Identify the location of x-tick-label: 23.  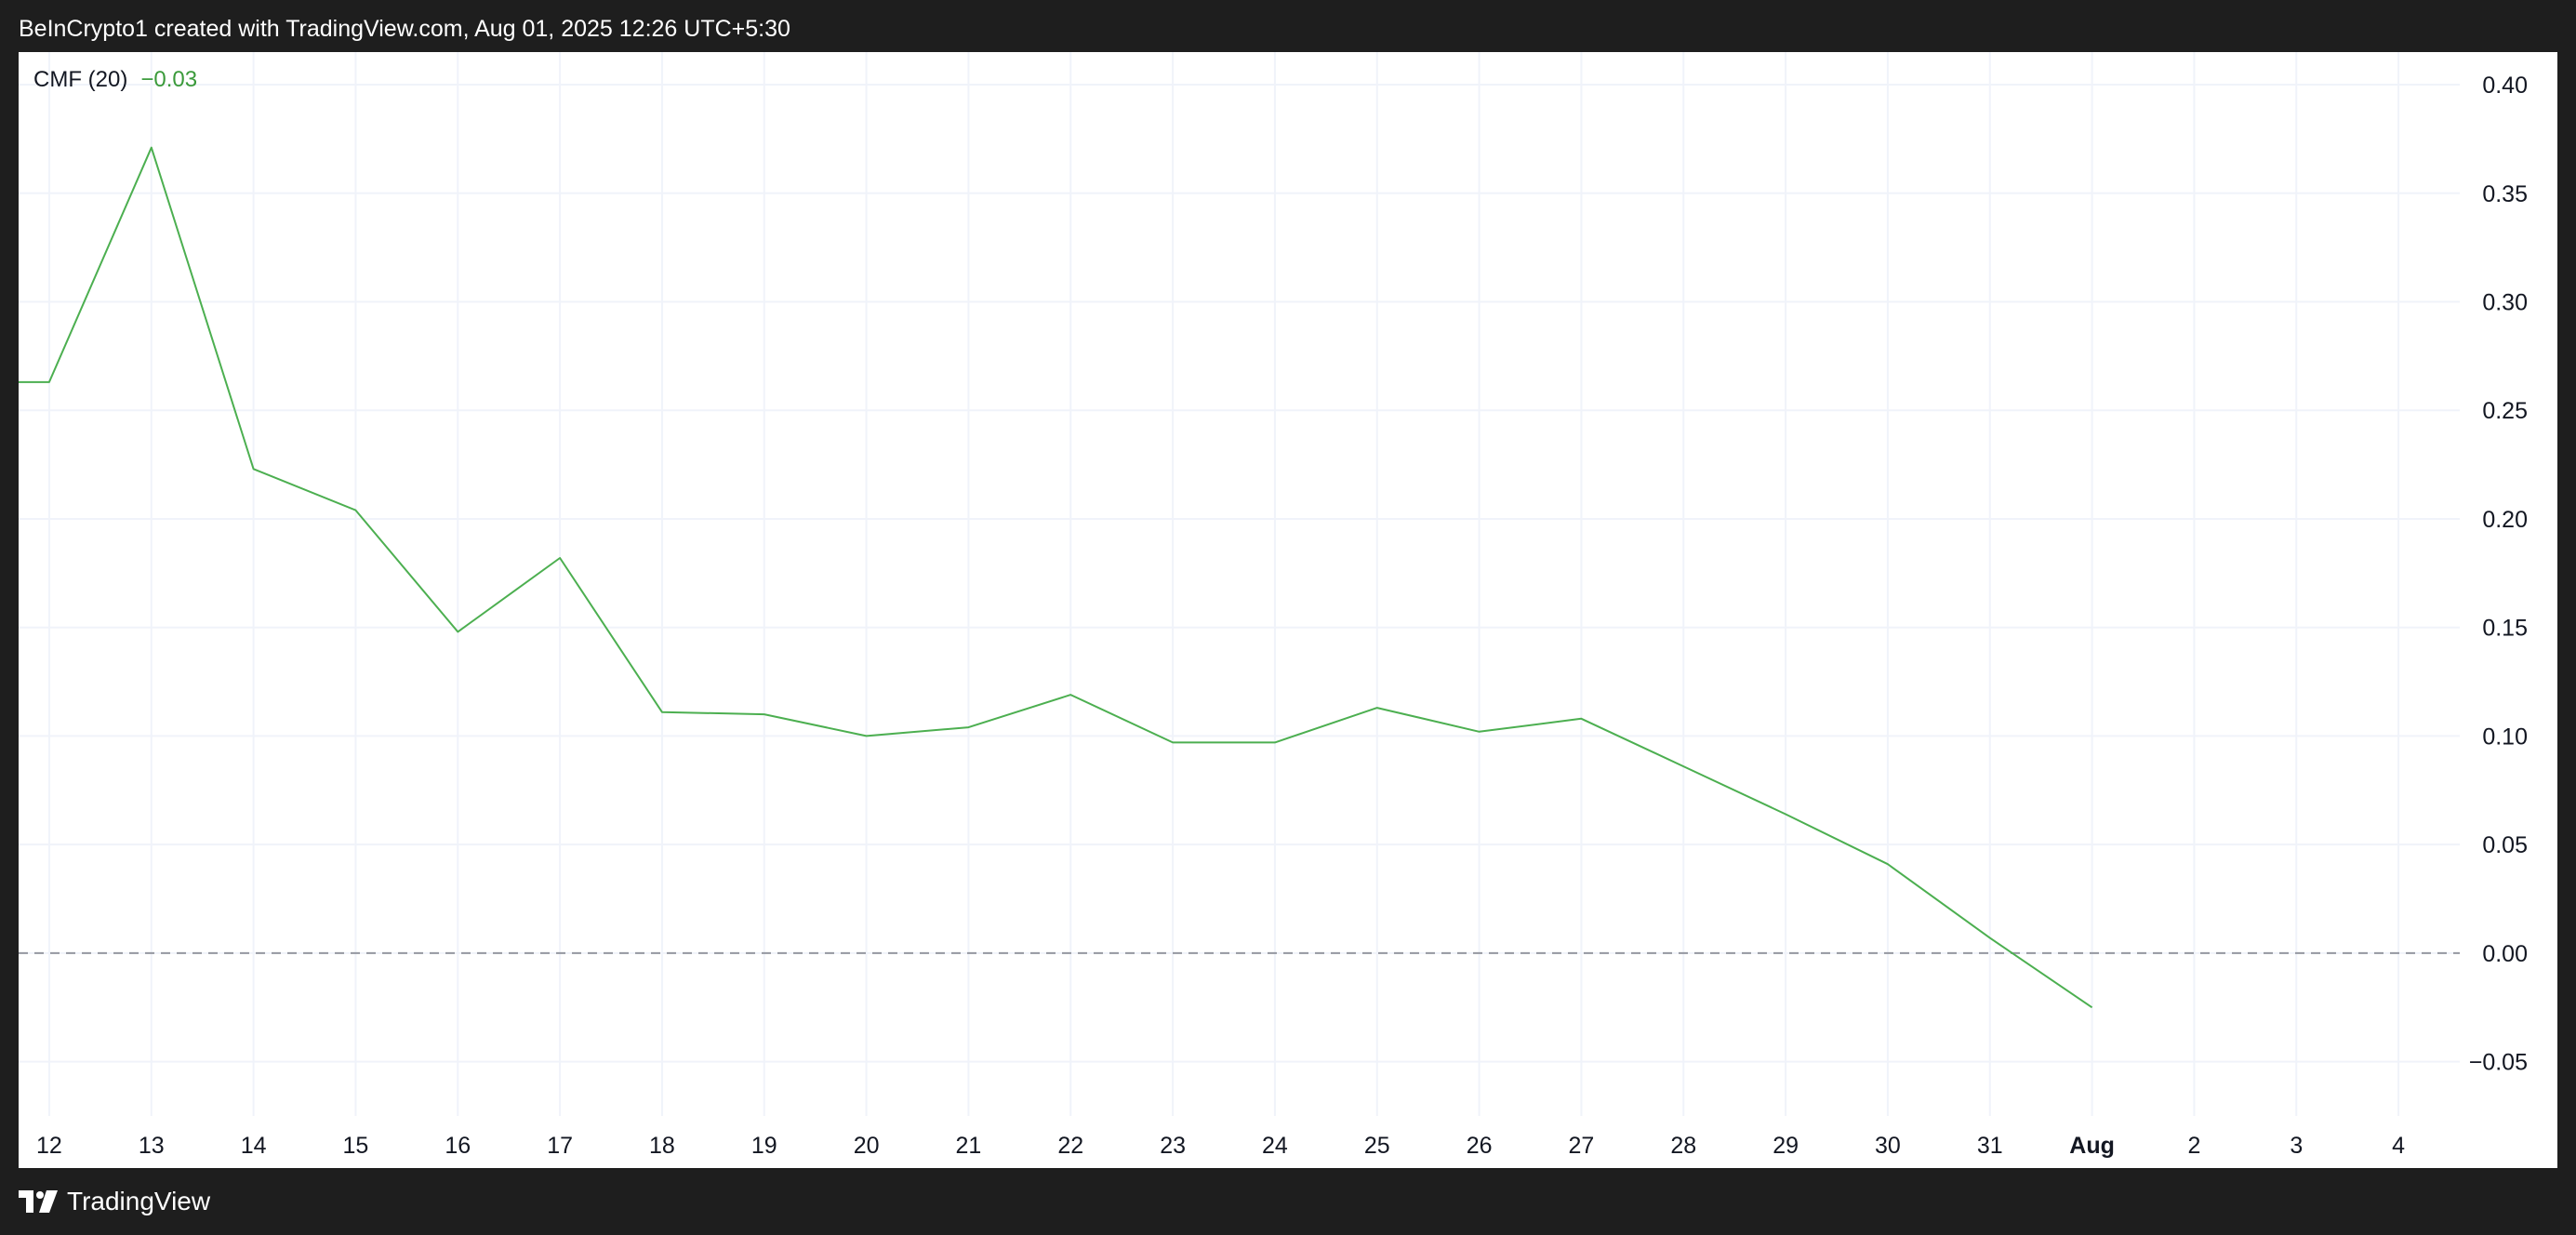
(1173, 1146).